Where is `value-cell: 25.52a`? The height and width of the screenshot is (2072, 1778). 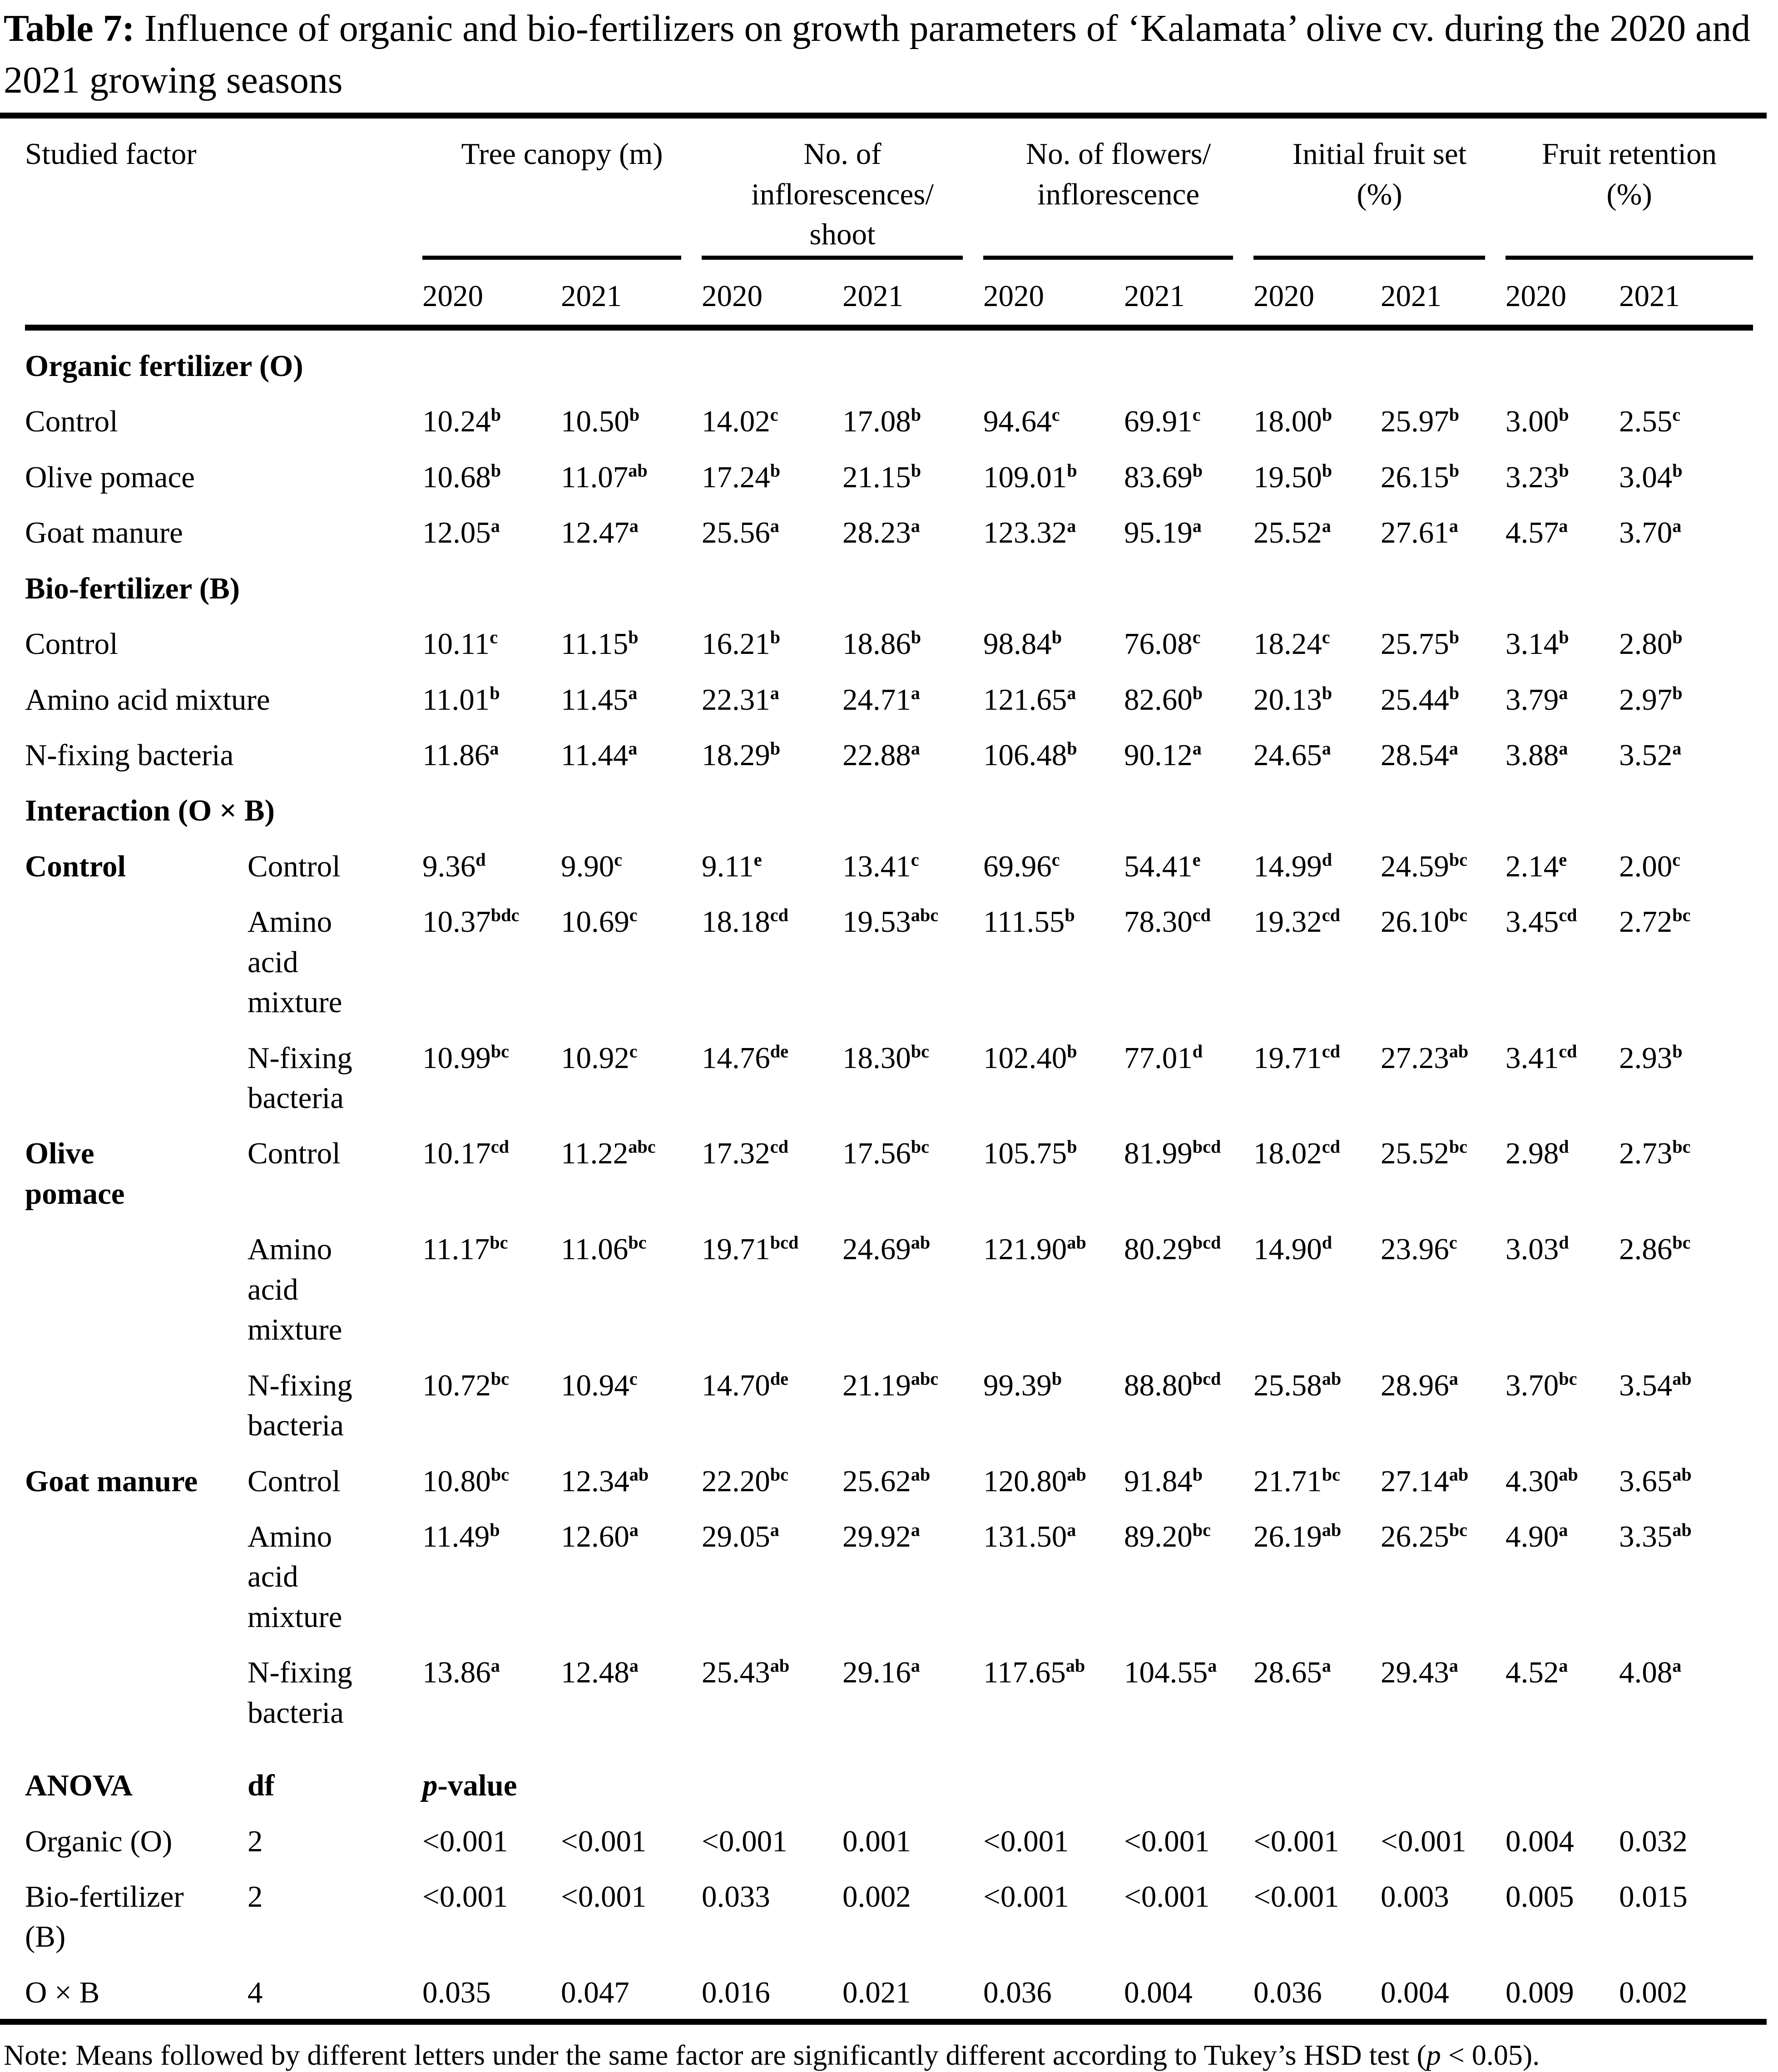 value-cell: 25.52a is located at coordinates (1292, 532).